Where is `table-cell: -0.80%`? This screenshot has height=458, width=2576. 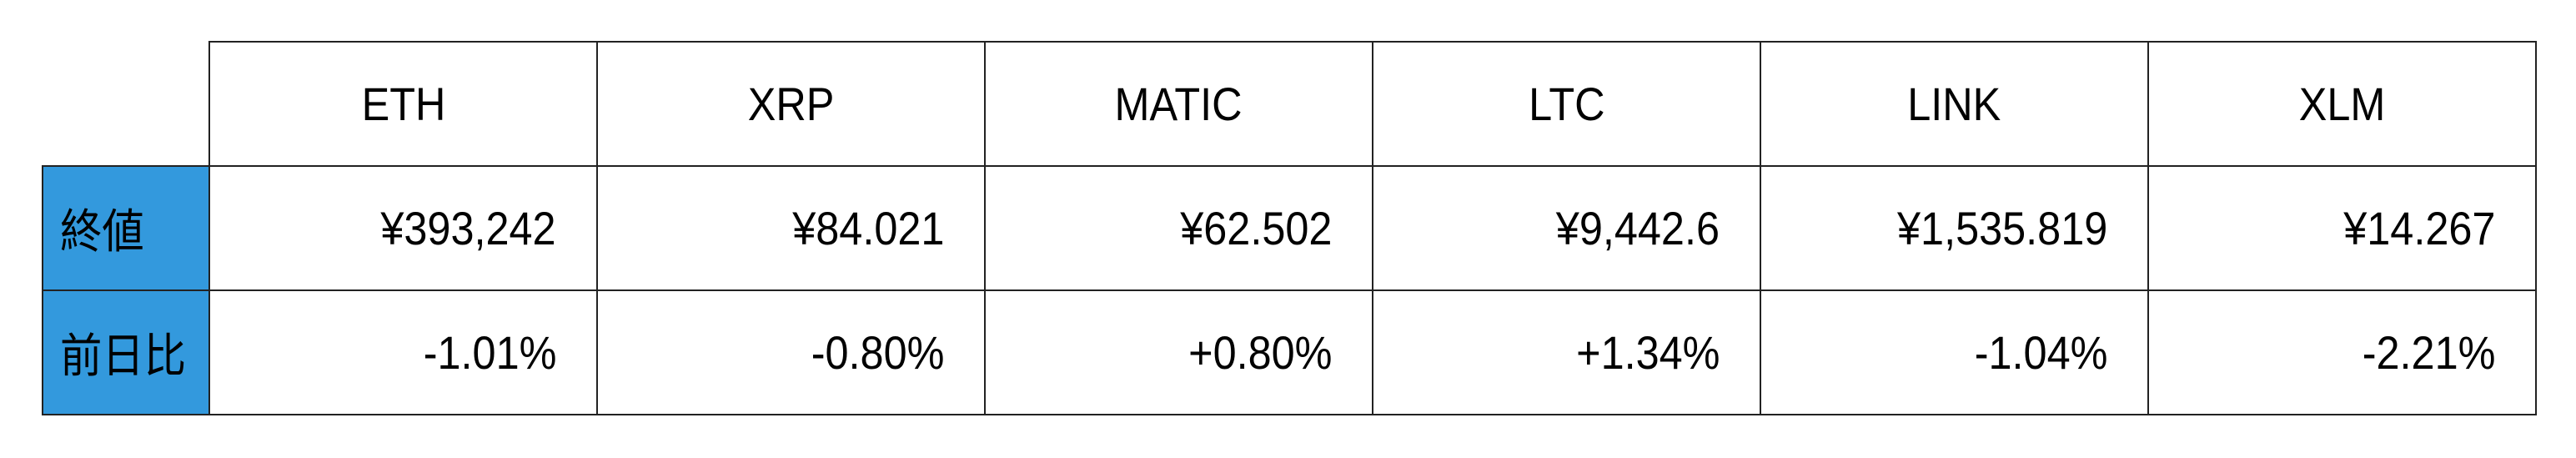 table-cell: -0.80% is located at coordinates (791, 352).